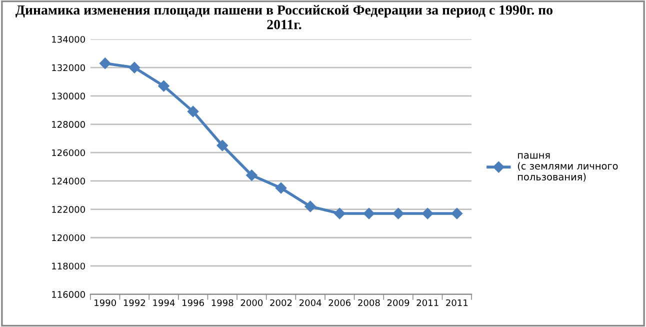  Describe the element at coordinates (311, 302) in the screenshot. I see `x-tick-label: 2004` at that location.